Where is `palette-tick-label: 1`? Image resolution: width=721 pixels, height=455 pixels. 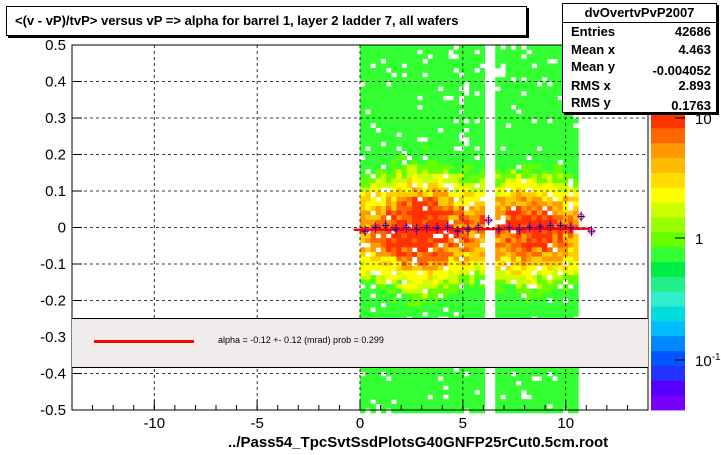 palette-tick-label: 1 is located at coordinates (699, 239).